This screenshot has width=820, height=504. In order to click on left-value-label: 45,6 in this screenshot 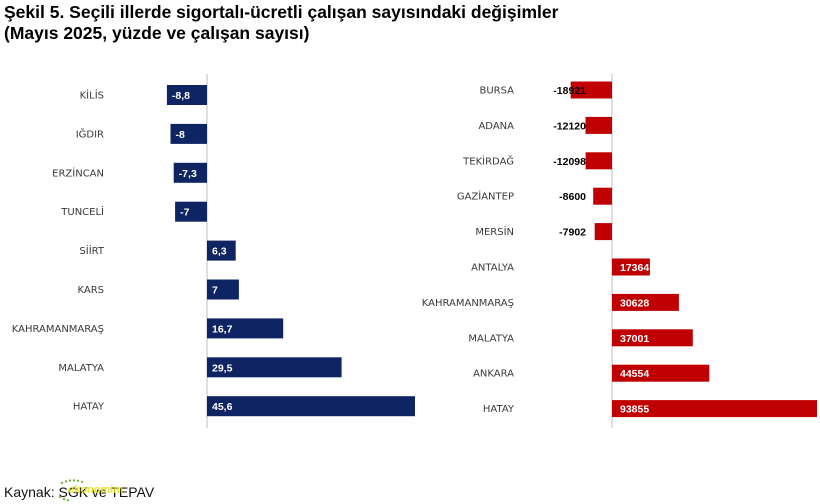, I will do `click(222, 407)`.